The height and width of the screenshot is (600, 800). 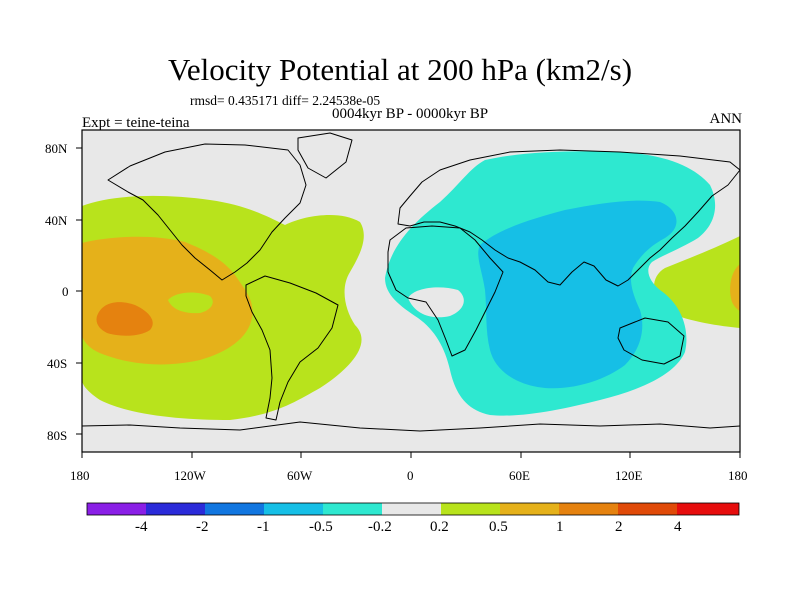 What do you see at coordinates (519, 475) in the screenshot?
I see `x-tick-label-60e: 60E` at bounding box center [519, 475].